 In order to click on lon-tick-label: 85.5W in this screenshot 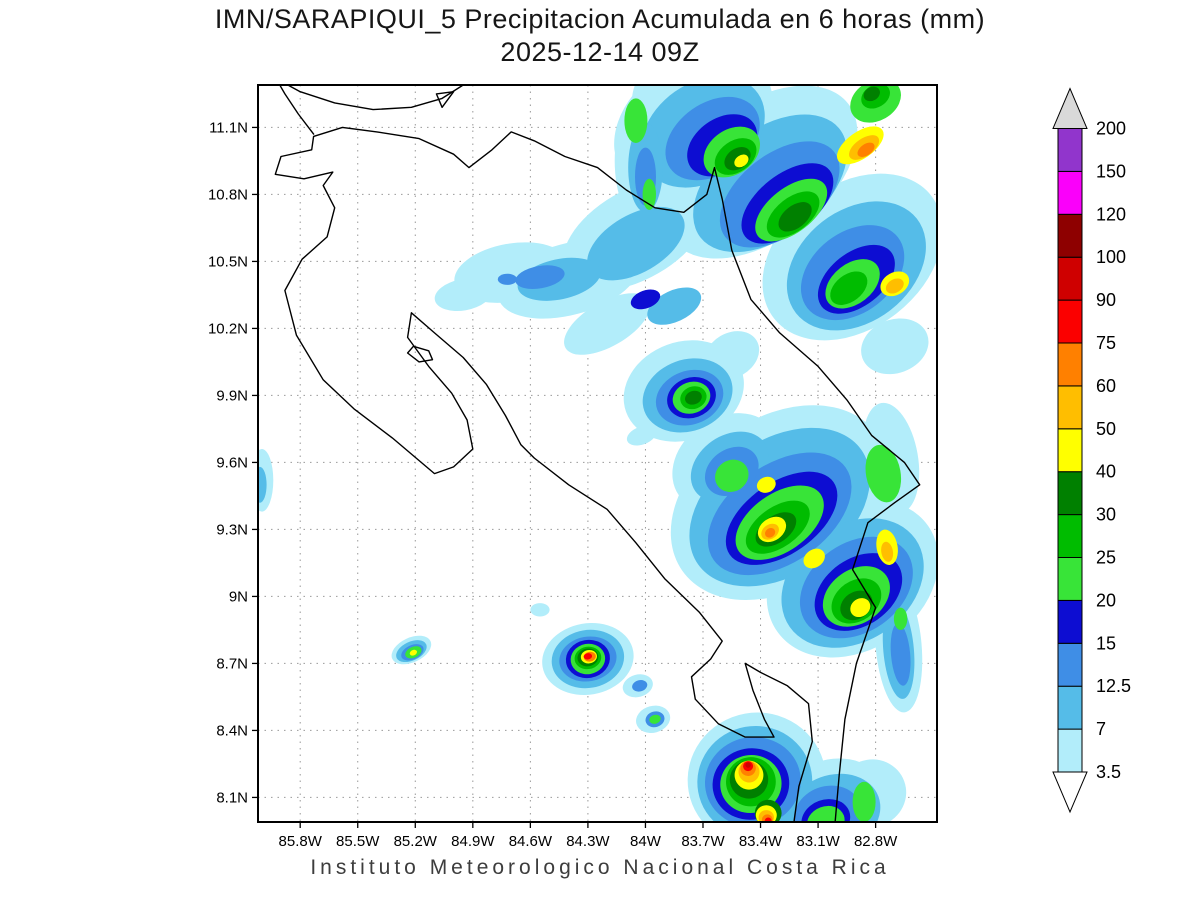, I will do `click(358, 841)`.